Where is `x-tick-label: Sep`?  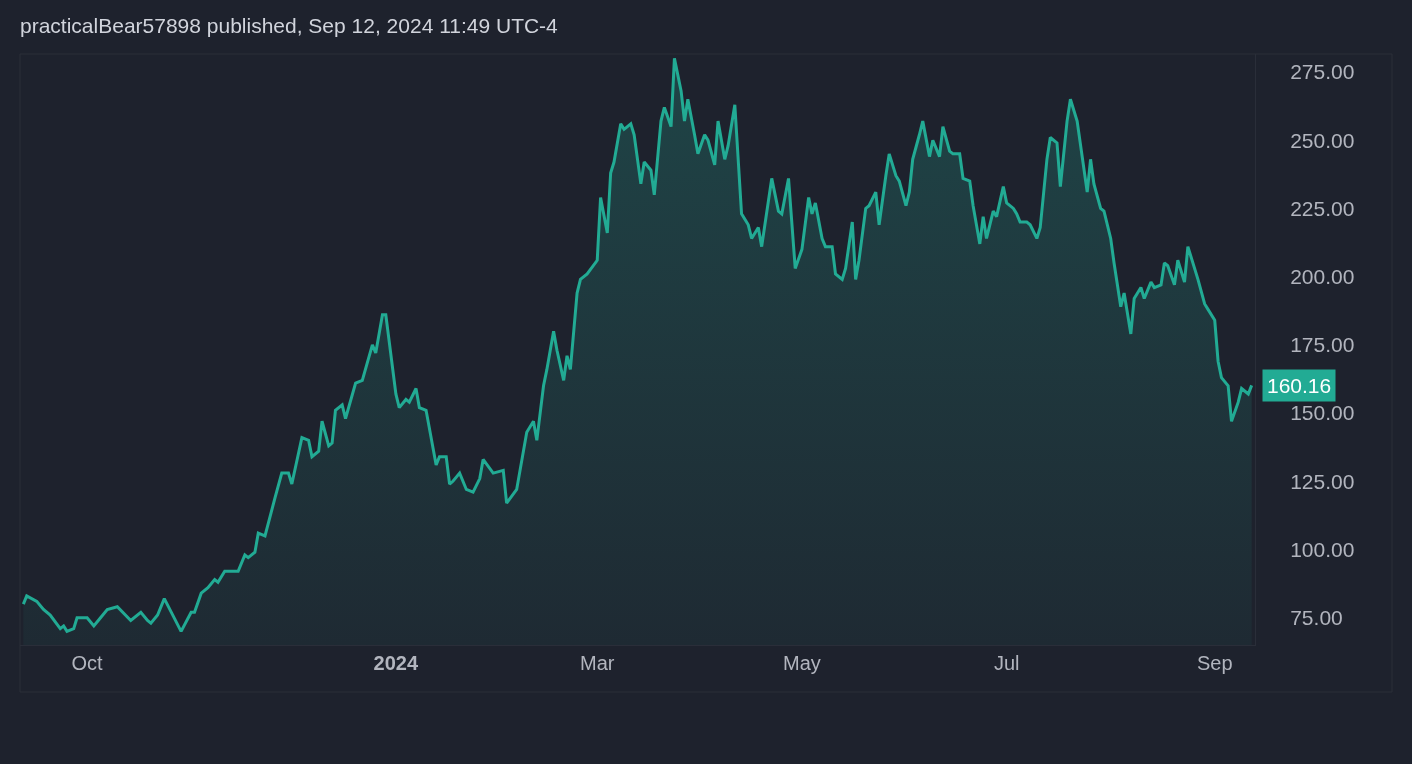 x-tick-label: Sep is located at coordinates (1214, 663).